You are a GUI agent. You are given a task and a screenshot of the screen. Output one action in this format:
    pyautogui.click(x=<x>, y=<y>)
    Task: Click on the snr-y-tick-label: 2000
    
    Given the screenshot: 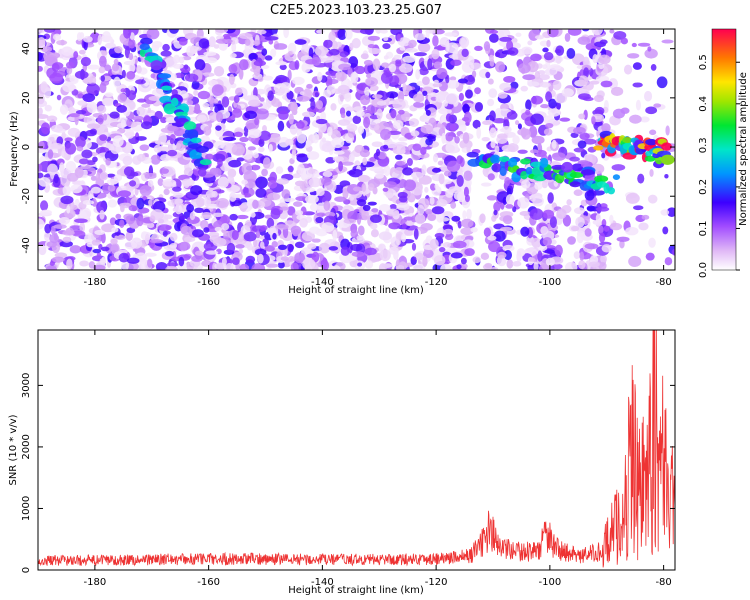 What is the action you would take?
    pyautogui.click(x=26, y=446)
    